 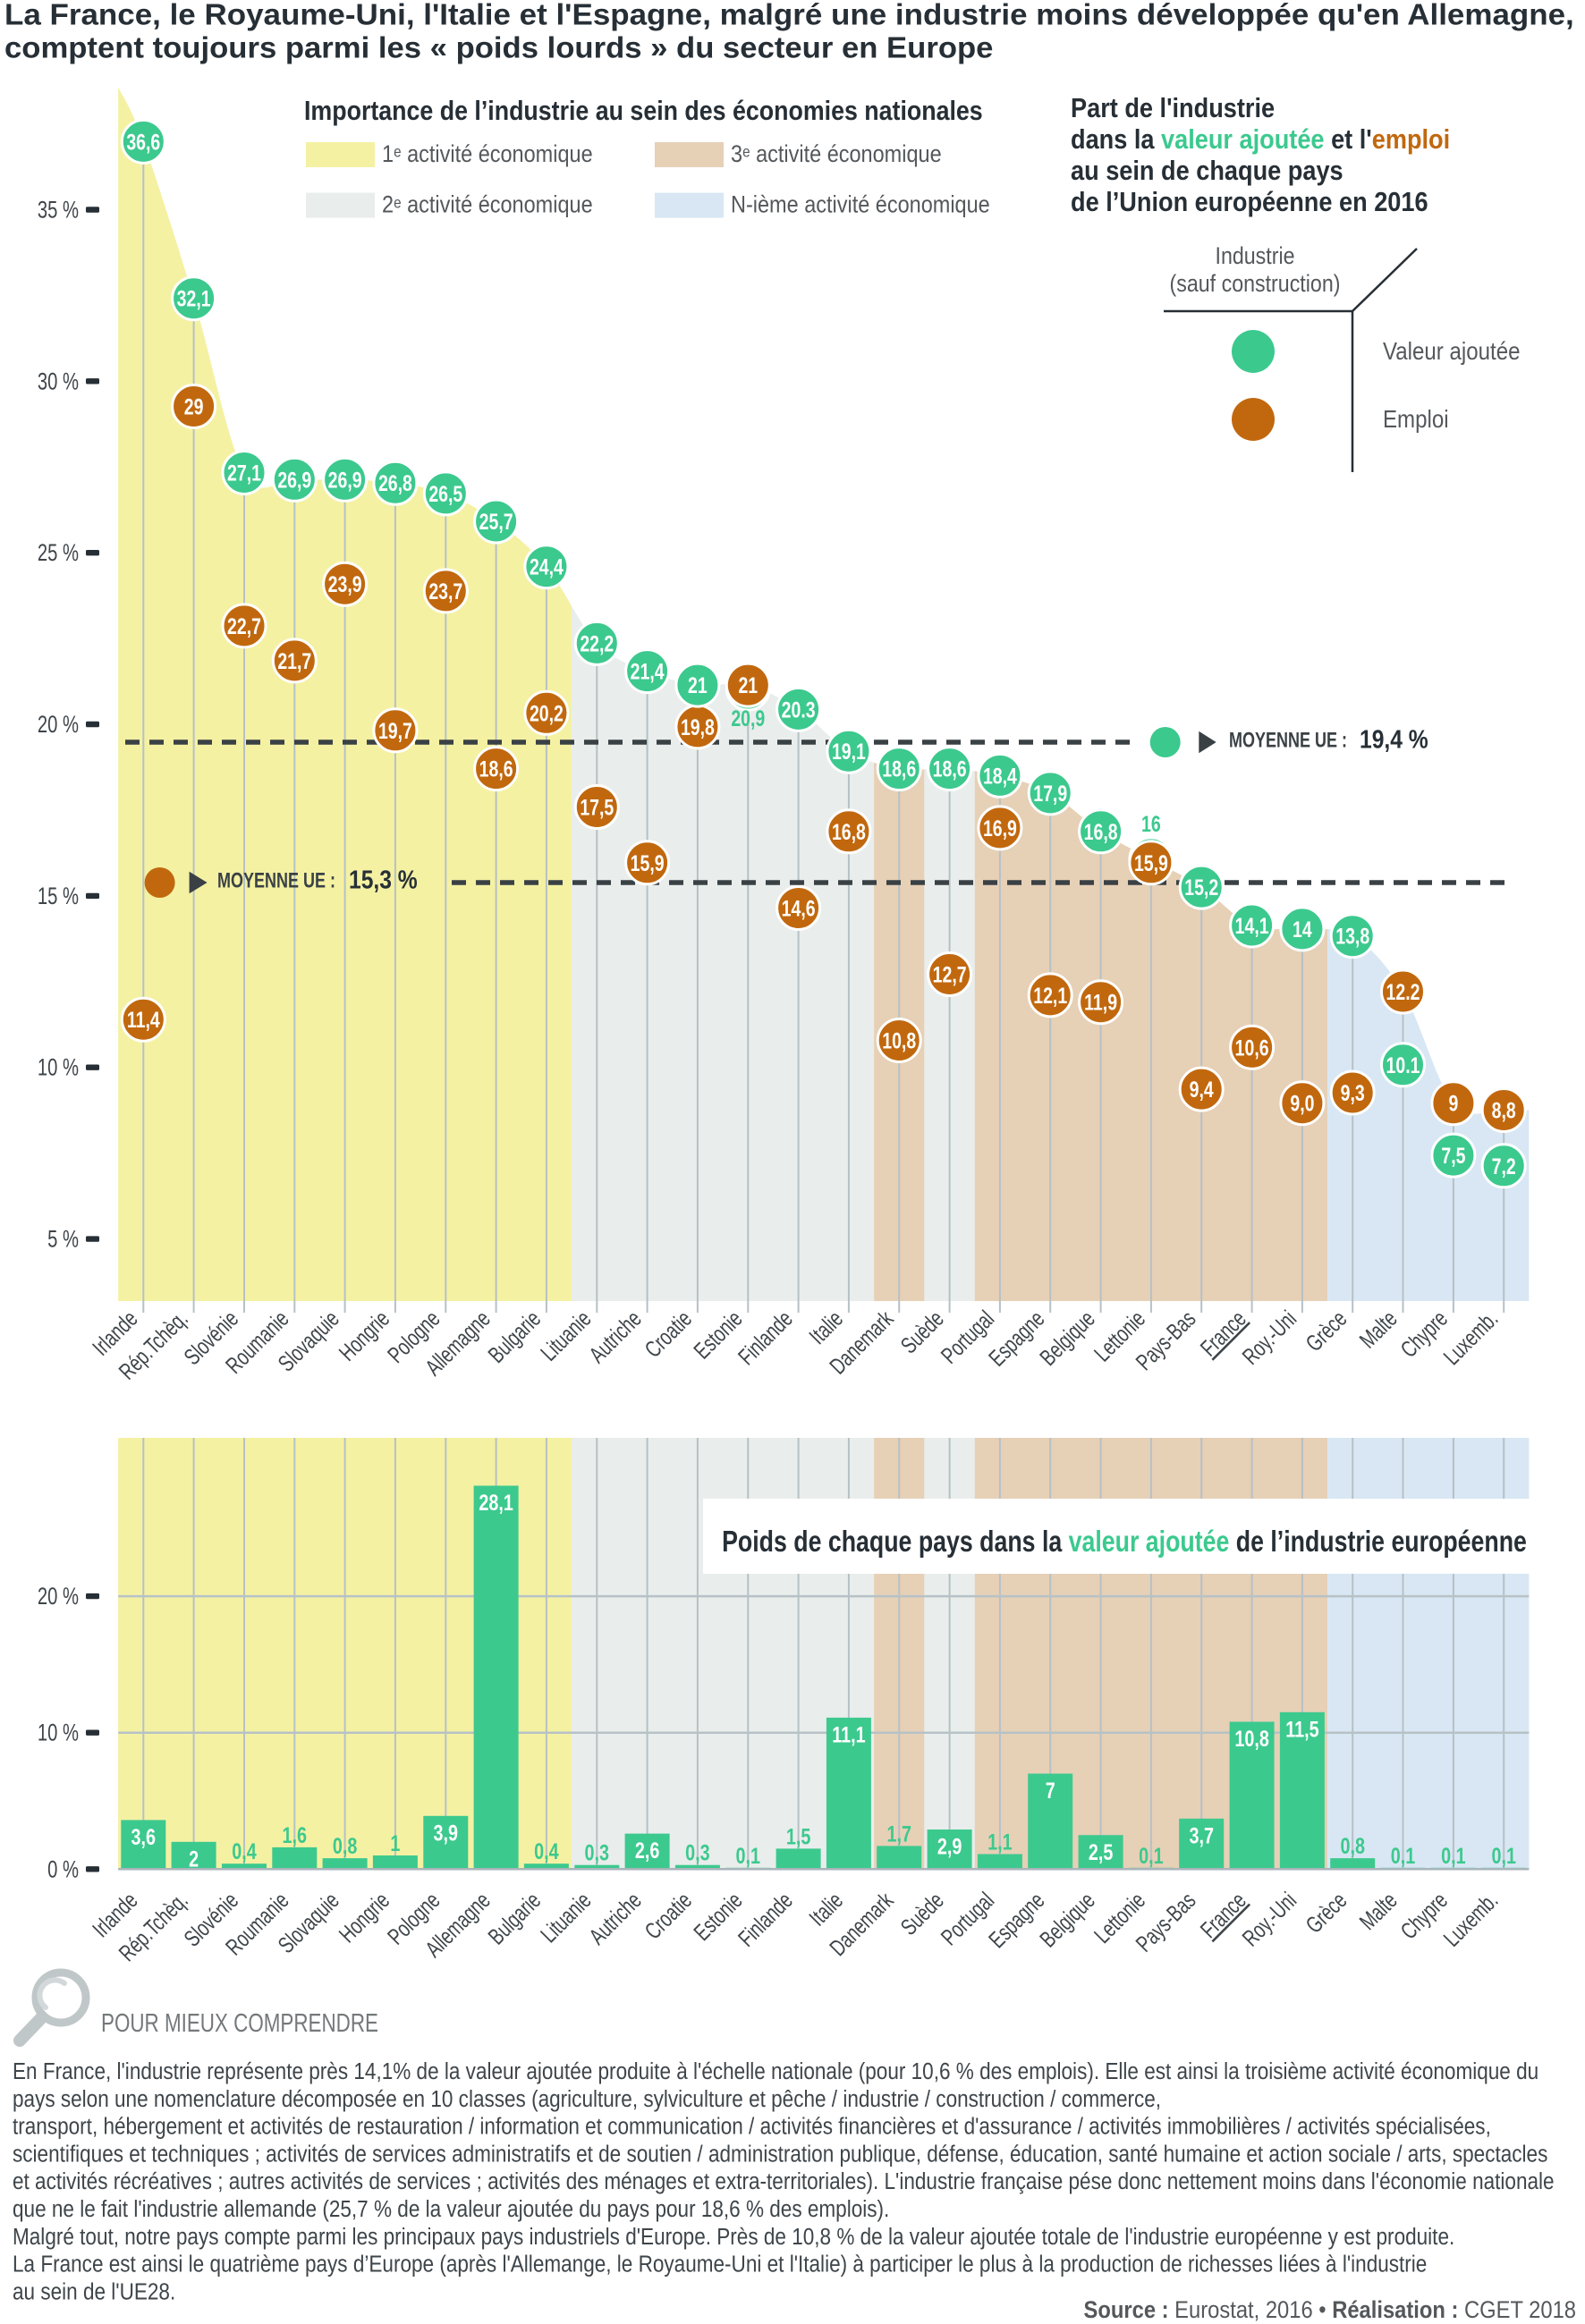 What do you see at coordinates (949, 1846) in the screenshot?
I see `svg-text: 2,9` at bounding box center [949, 1846].